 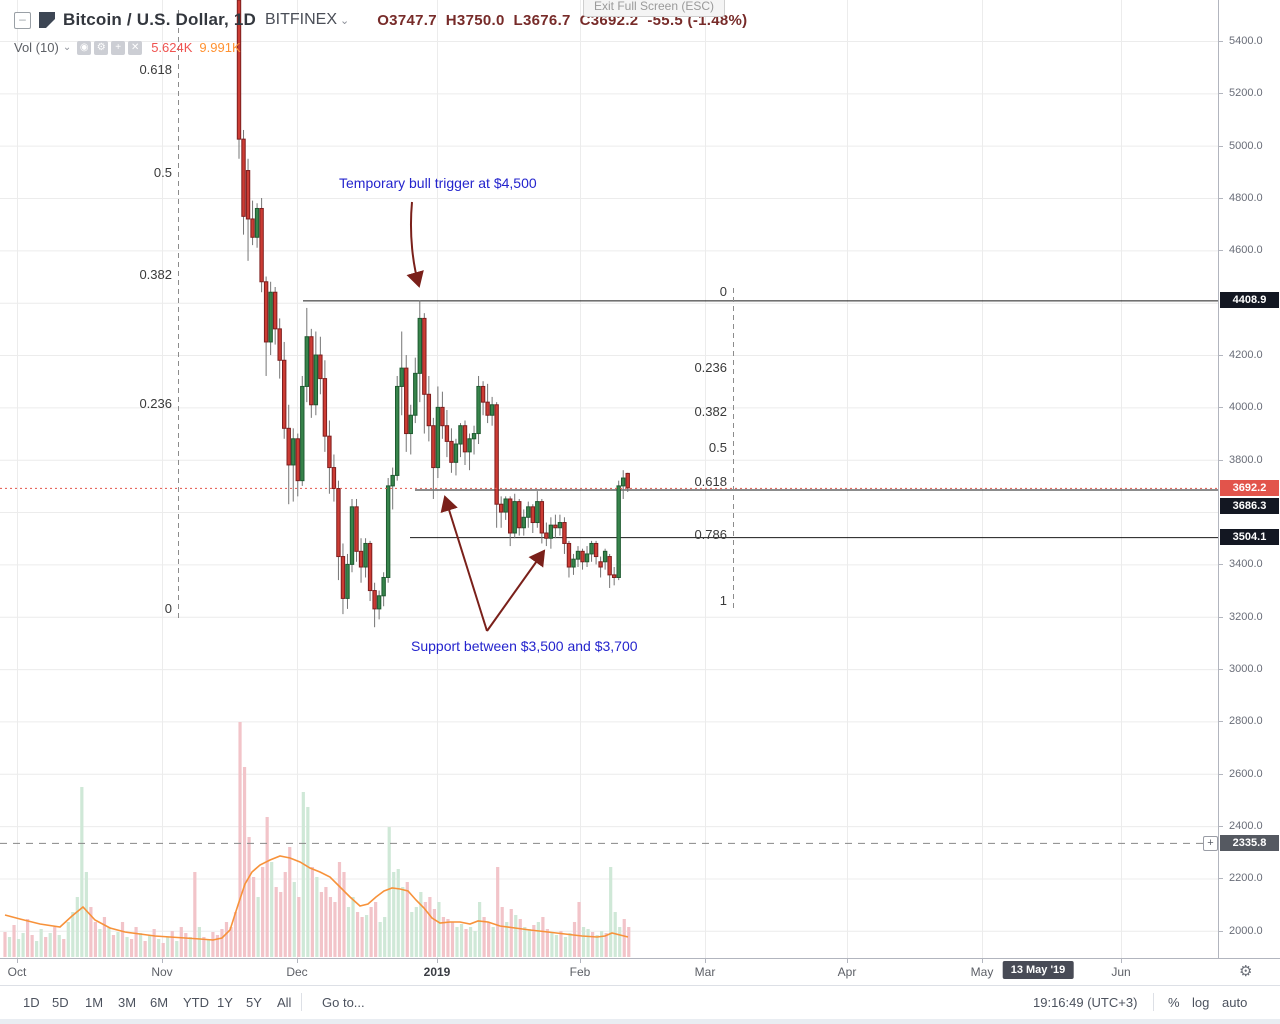 I want to click on range-button-6m: 6M, so click(x=159, y=1002).